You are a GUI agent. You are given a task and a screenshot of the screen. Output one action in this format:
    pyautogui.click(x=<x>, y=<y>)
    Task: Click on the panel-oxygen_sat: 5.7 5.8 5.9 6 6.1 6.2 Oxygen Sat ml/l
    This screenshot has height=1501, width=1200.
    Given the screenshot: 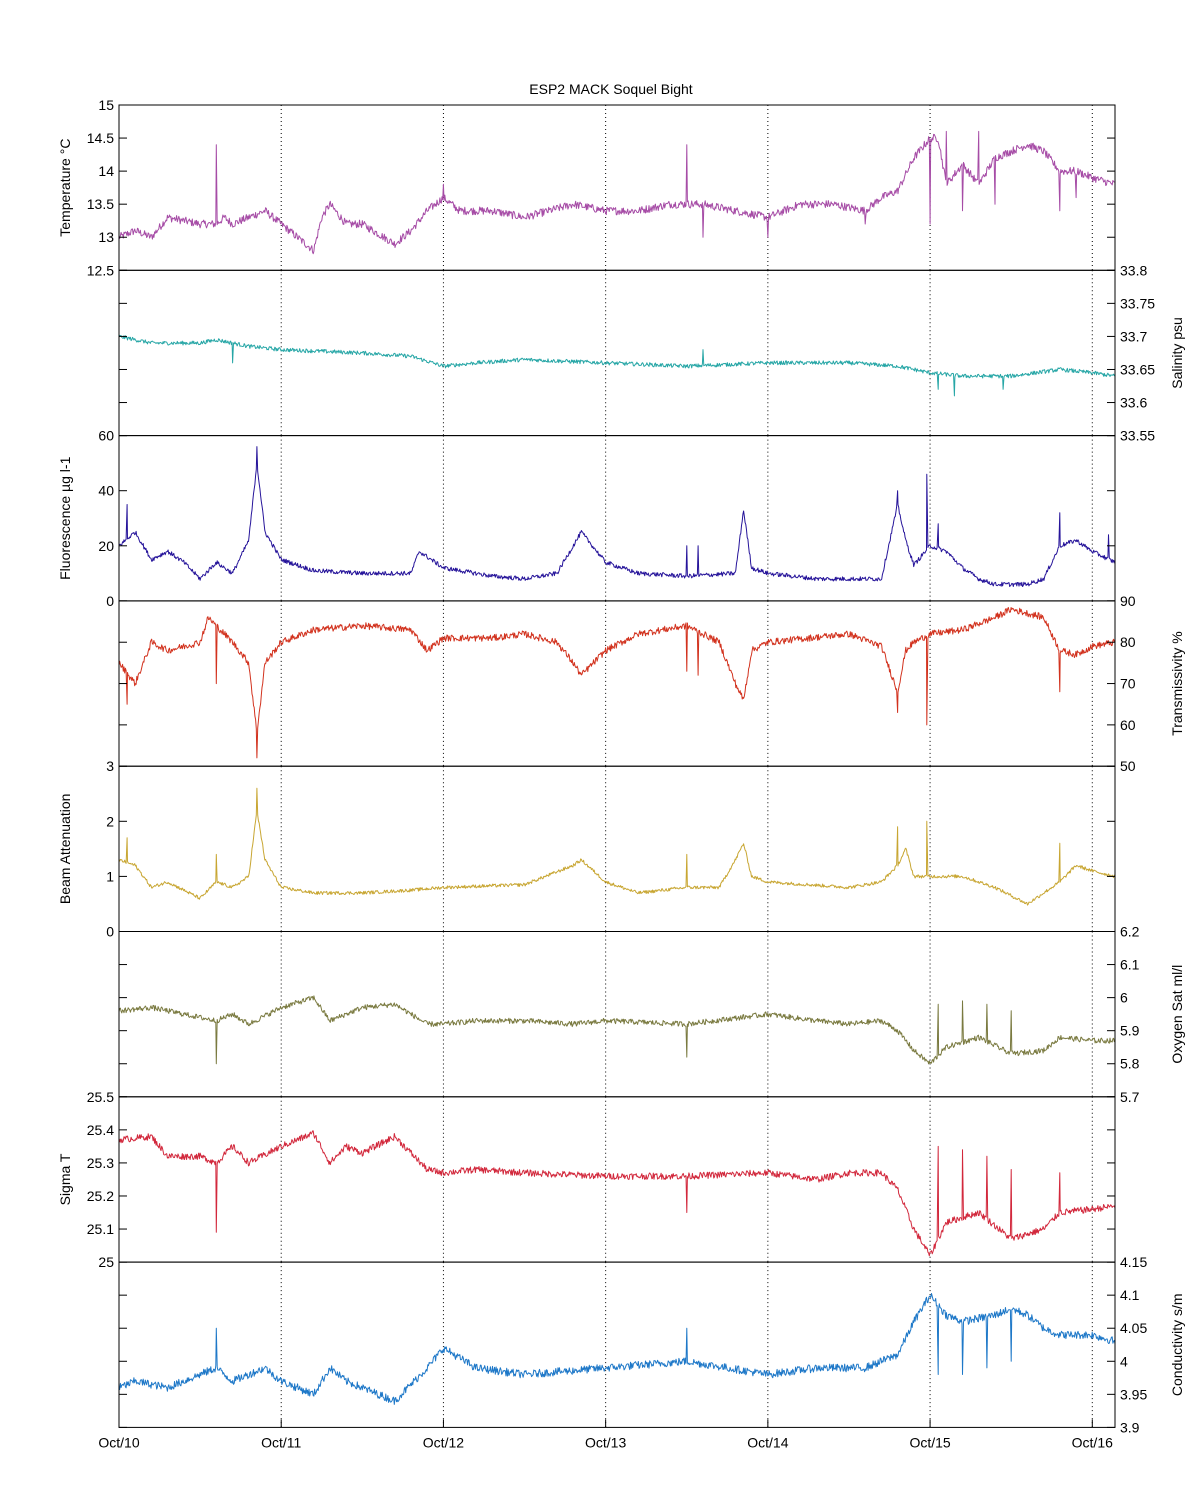 What is the action you would take?
    pyautogui.click(x=651, y=1014)
    